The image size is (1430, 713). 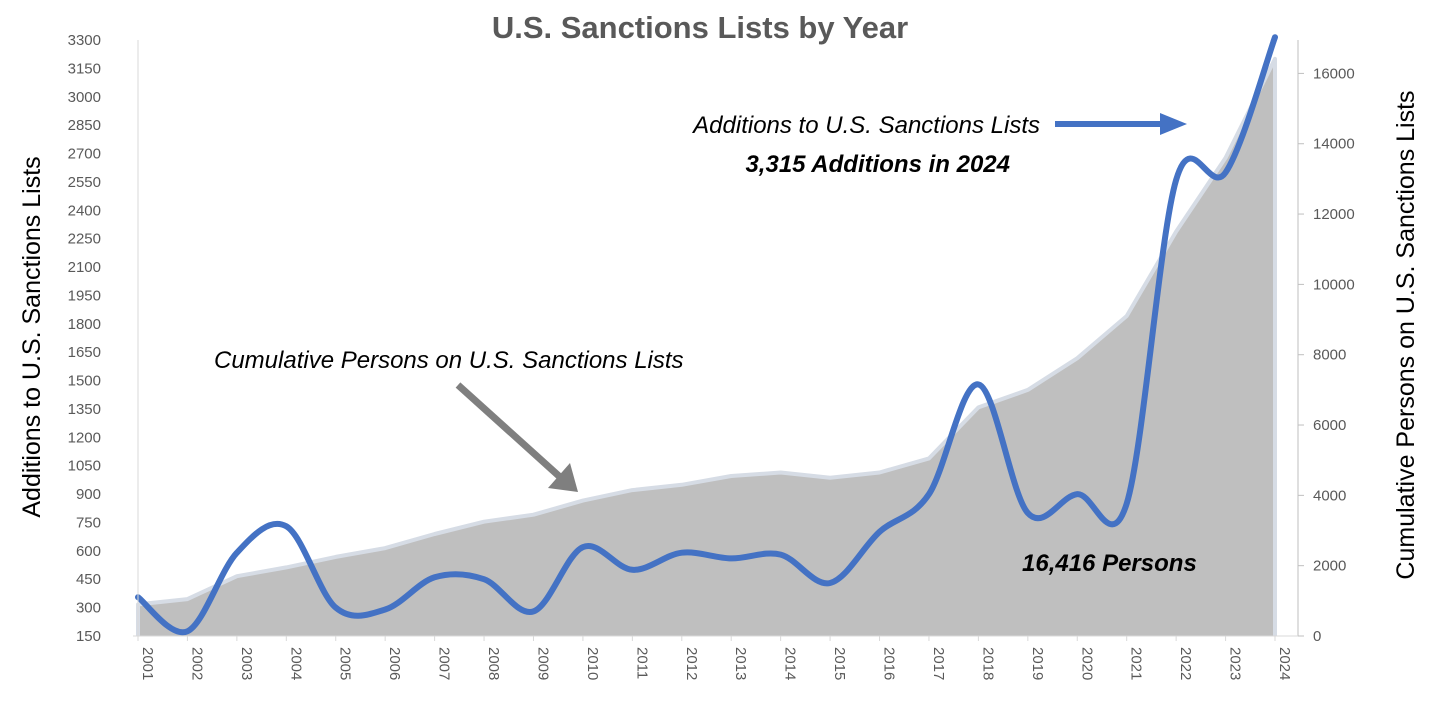 What do you see at coordinates (295, 663) in the screenshot?
I see `x-tick-label: 2004` at bounding box center [295, 663].